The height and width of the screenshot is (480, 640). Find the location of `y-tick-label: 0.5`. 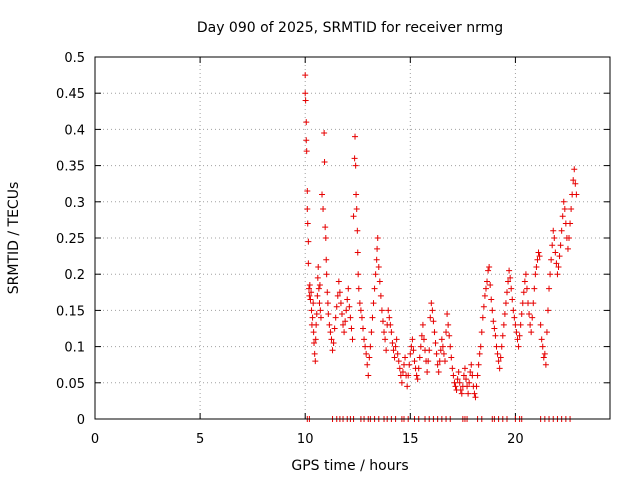

y-tick-label: 0.5 is located at coordinates (74, 58).